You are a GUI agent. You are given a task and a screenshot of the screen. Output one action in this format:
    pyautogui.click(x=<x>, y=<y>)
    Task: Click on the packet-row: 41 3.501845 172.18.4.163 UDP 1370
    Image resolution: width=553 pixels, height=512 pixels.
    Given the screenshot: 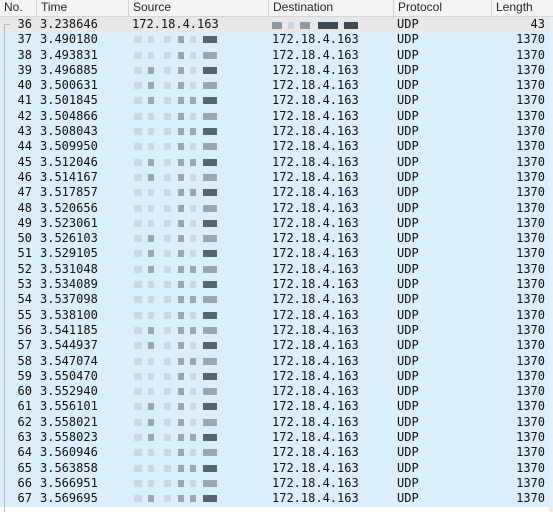 What is the action you would take?
    pyautogui.click(x=276, y=101)
    